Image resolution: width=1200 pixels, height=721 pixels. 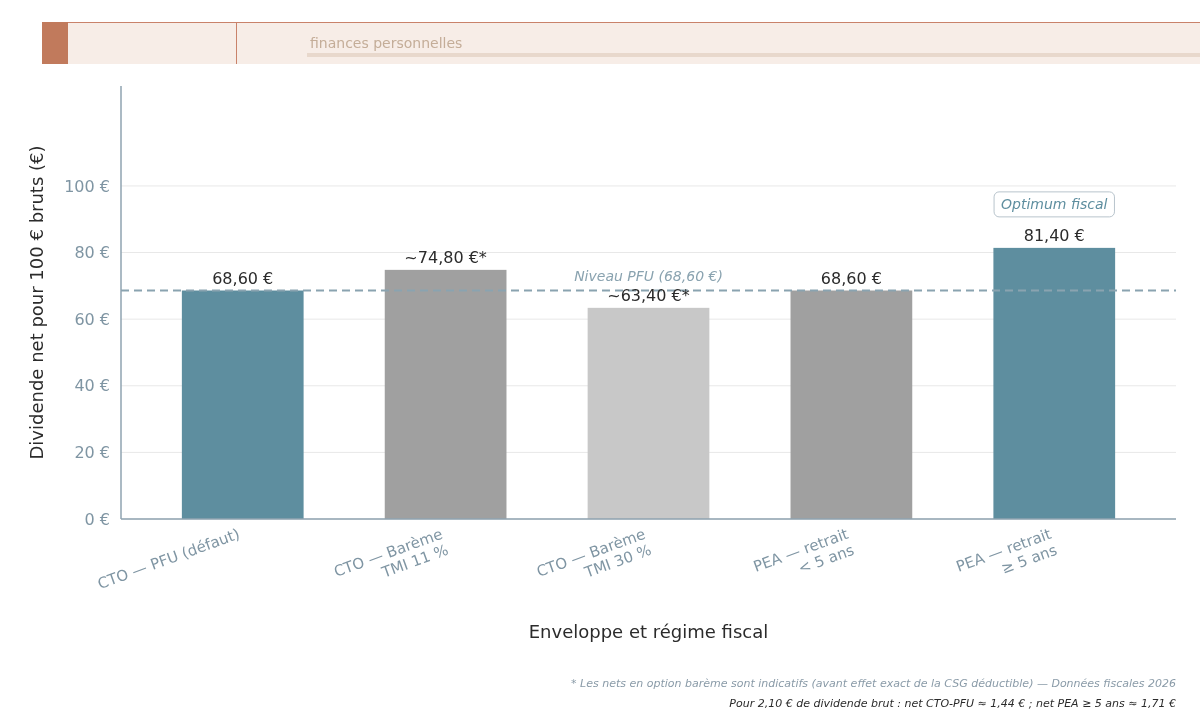 What do you see at coordinates (87, 186) in the screenshot?
I see `y-tick-label: 100 €` at bounding box center [87, 186].